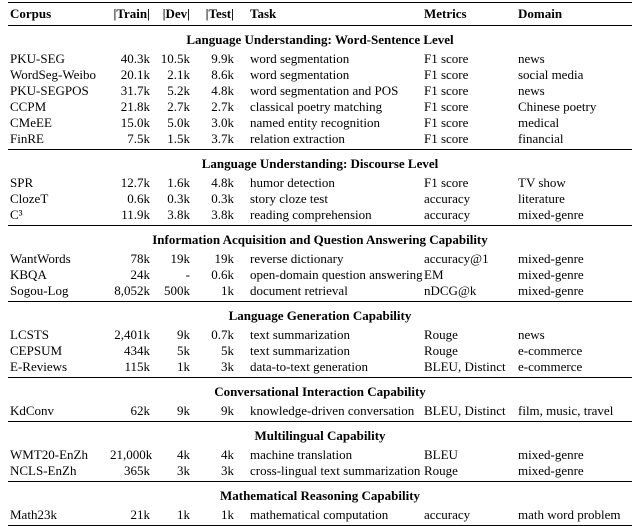 The image size is (640, 526). Describe the element at coordinates (49, 454) in the screenshot. I see `cell: WMT20-EnZh` at that location.